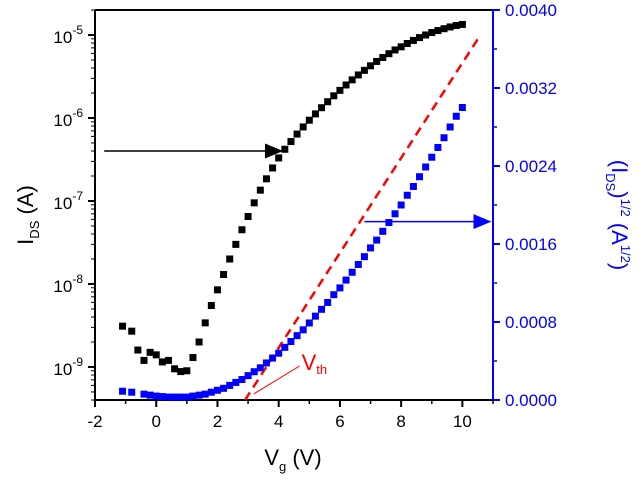 Image resolution: width=644 pixels, height=484 pixels. What do you see at coordinates (271, 457) in the screenshot?
I see `x-axis-title-main: V` at bounding box center [271, 457].